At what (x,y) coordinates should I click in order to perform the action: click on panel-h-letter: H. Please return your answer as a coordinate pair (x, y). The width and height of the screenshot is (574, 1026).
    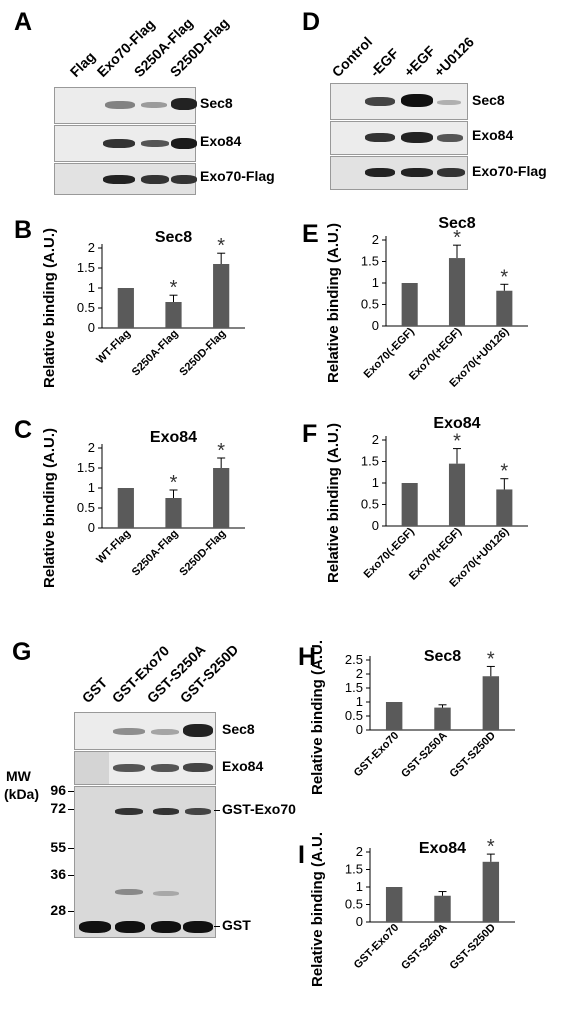
    Looking at the image, I should click on (307, 657).